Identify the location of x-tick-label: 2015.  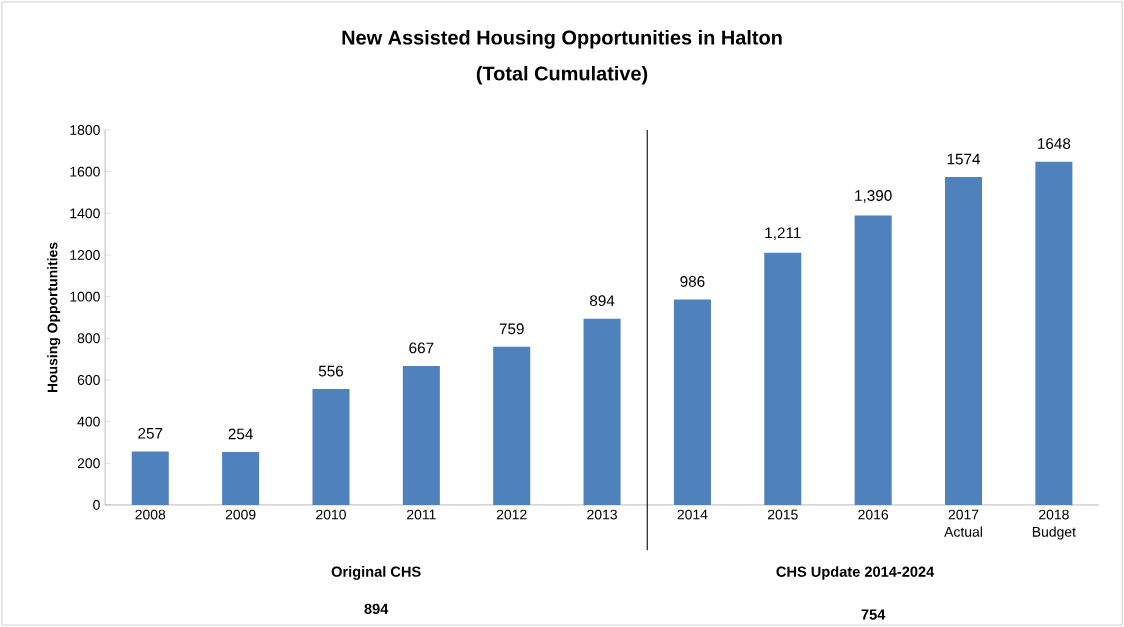
(782, 514).